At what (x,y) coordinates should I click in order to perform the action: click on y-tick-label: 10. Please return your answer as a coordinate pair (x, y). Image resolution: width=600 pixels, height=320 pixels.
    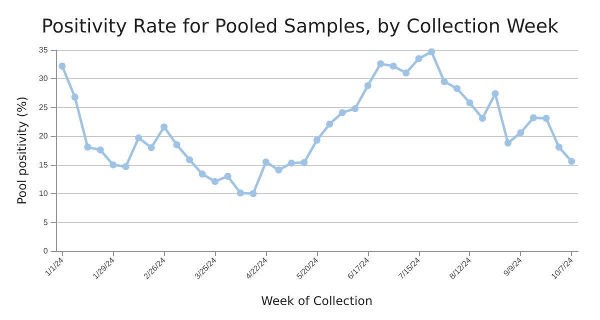
    Looking at the image, I should click on (43, 193).